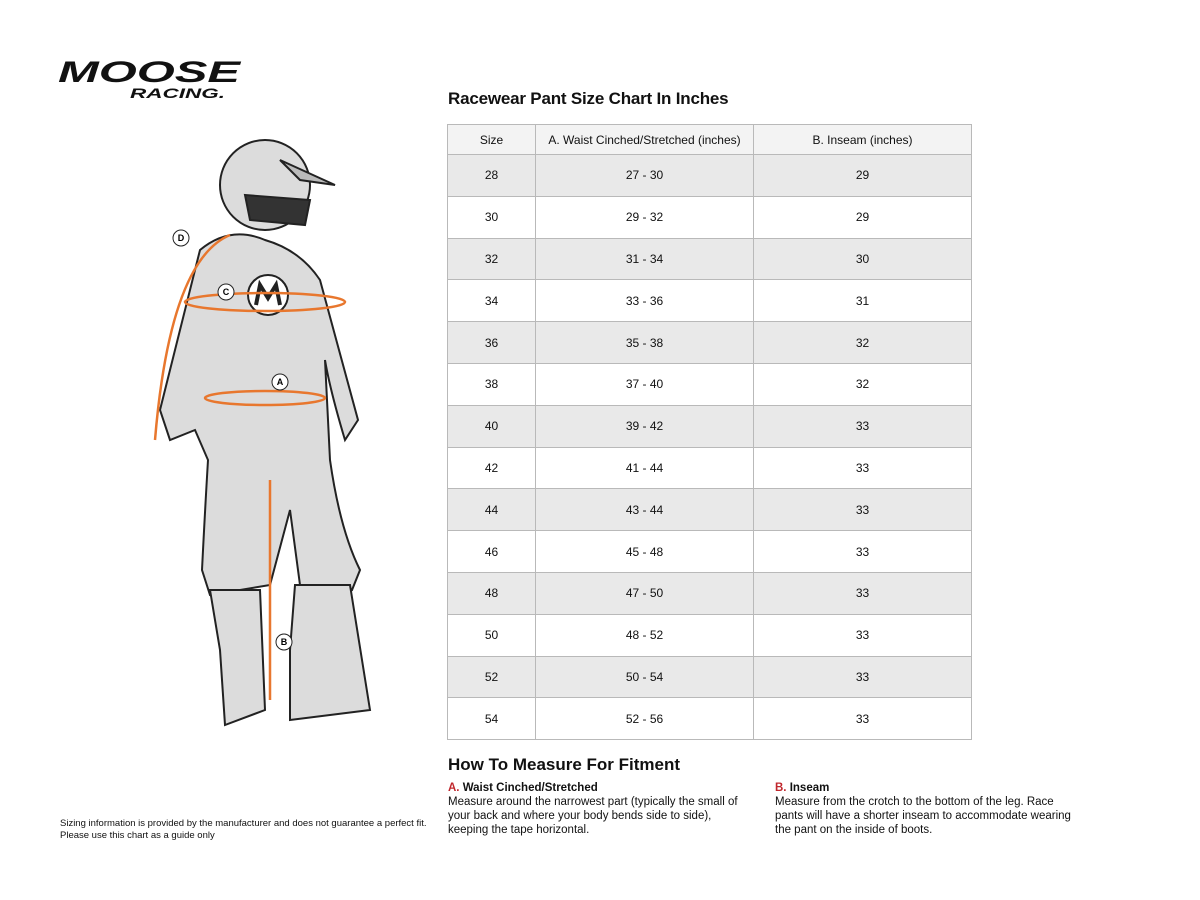  Describe the element at coordinates (491, 468) in the screenshot. I see `size-cell: 42` at that location.